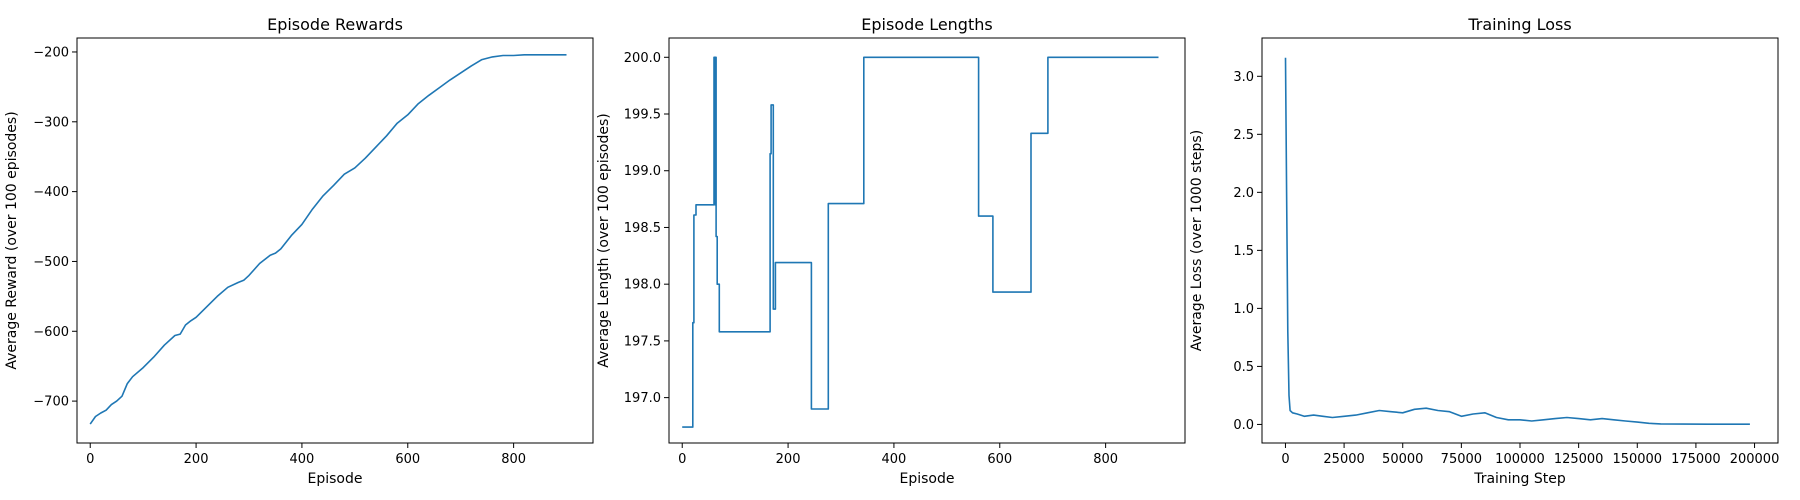 This screenshot has width=1800, height=500. What do you see at coordinates (1519, 479) in the screenshot?
I see `x-axis-label: Training Step` at bounding box center [1519, 479].